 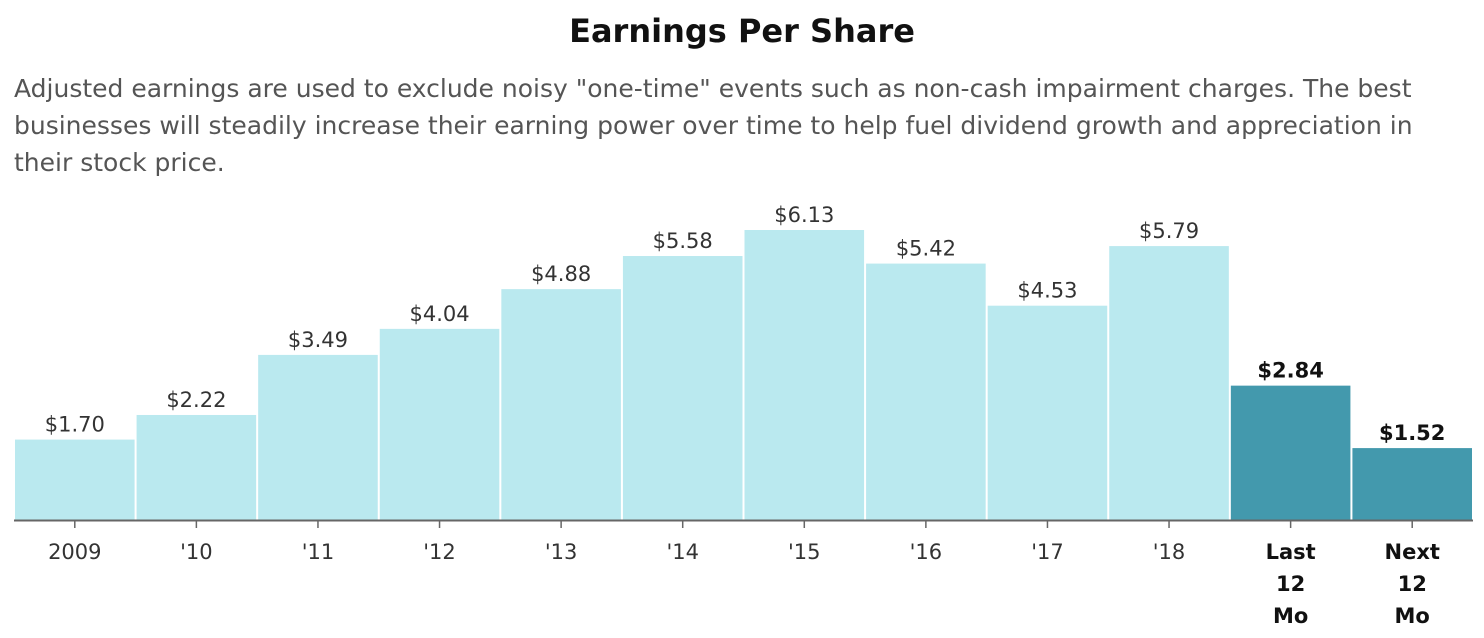 What do you see at coordinates (439, 552) in the screenshot?
I see `x-tick-label-3: '12` at bounding box center [439, 552].